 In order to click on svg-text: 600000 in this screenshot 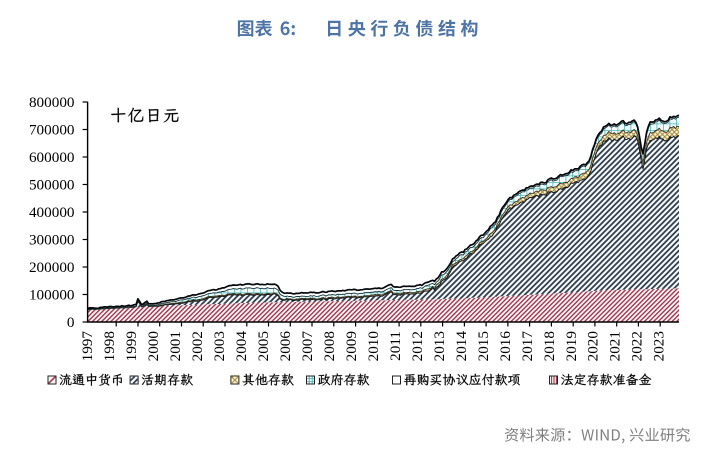, I will do `click(52, 157)`.